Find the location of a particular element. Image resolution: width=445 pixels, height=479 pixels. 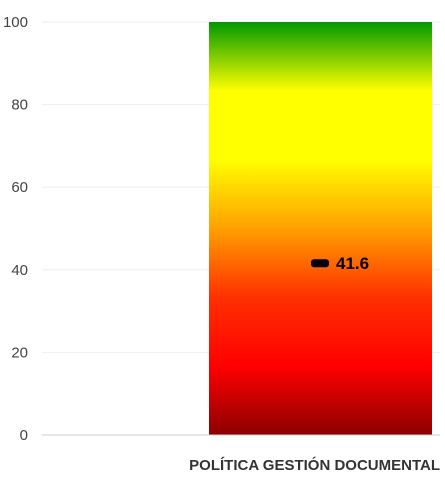

category-label-0: POLÍTICA GESTIÓN DOCUMENTAL is located at coordinates (314, 465).